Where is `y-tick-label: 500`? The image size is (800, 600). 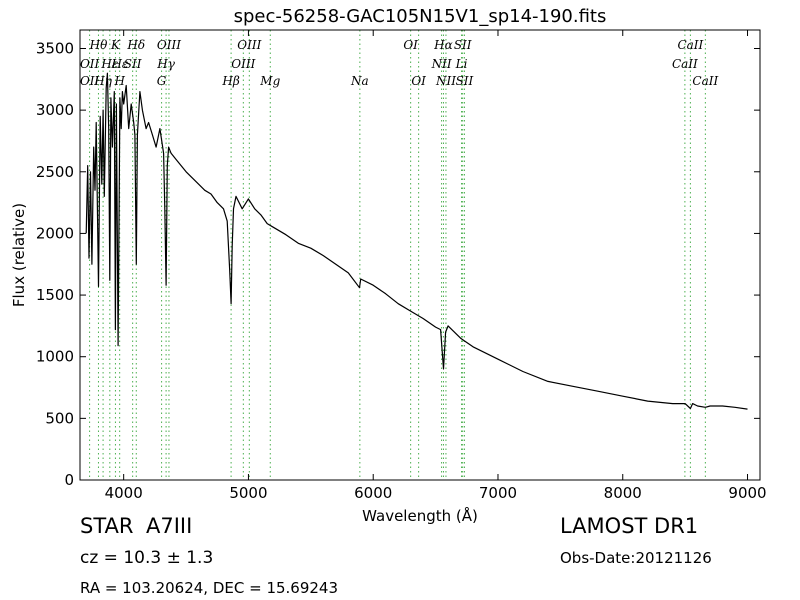
y-tick-label: 500 is located at coordinates (59, 418).